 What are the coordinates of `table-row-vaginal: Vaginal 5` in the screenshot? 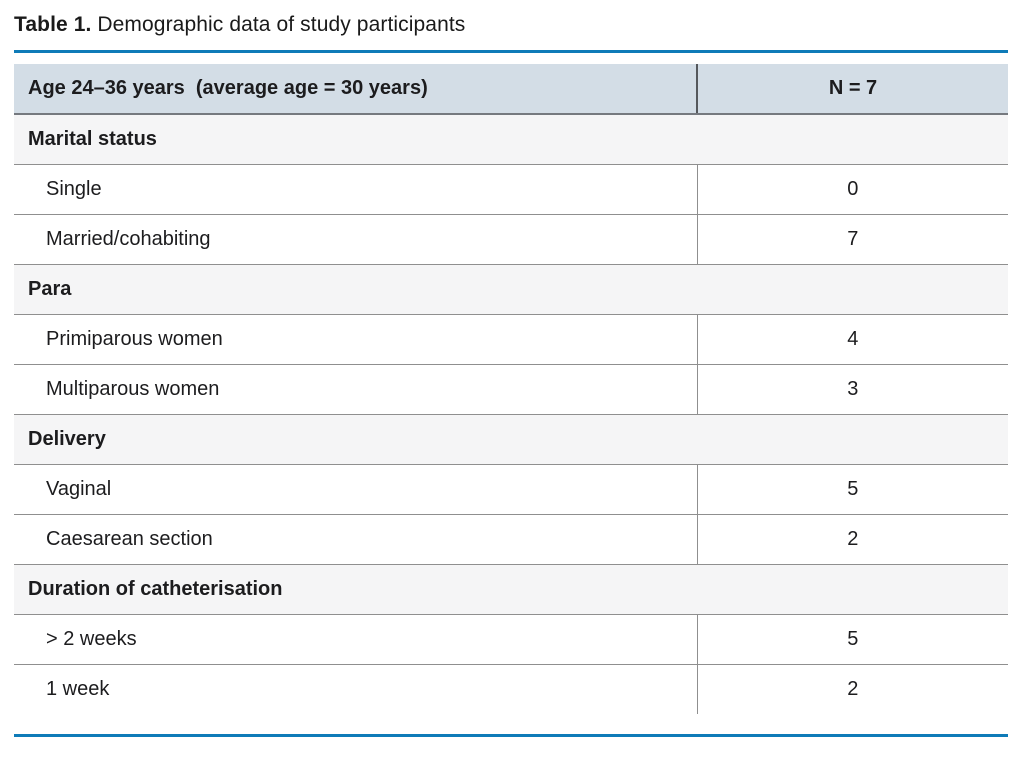 It's located at (511, 489).